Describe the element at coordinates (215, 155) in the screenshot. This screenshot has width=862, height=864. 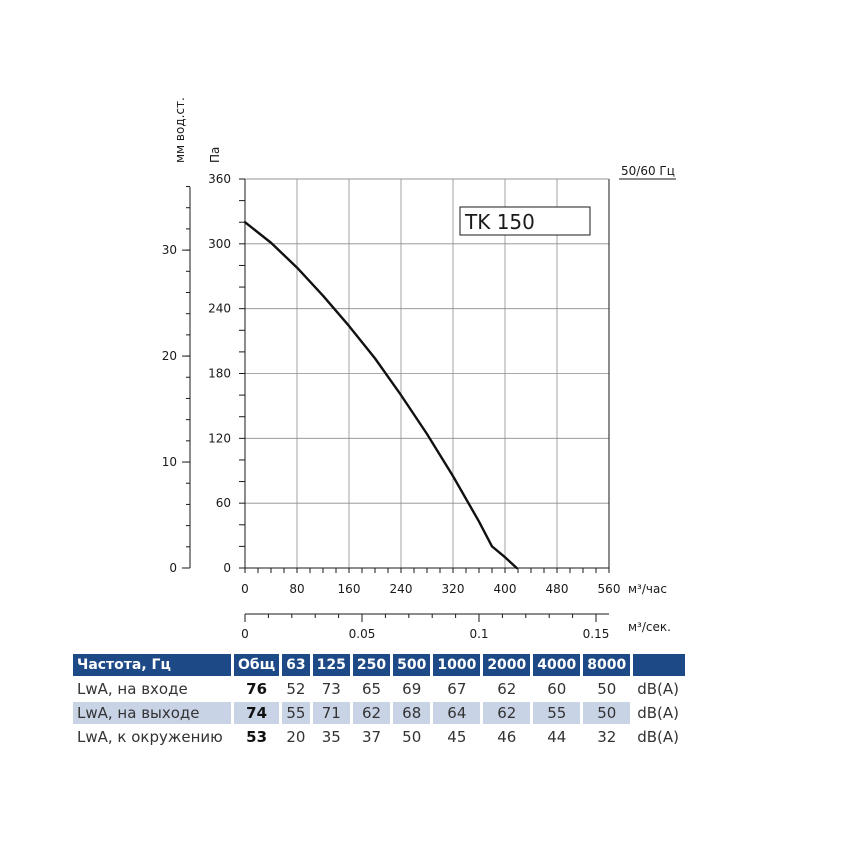
I see `y-unit-pa: Па` at that location.